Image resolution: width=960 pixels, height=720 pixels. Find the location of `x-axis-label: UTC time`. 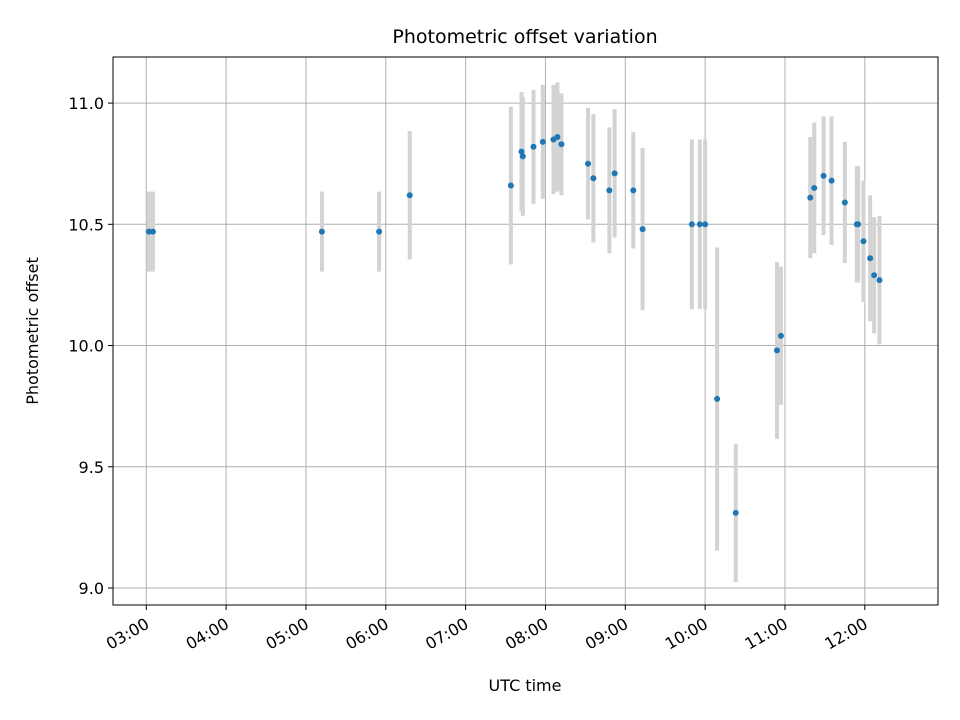

x-axis-label: UTC time is located at coordinates (525, 685).